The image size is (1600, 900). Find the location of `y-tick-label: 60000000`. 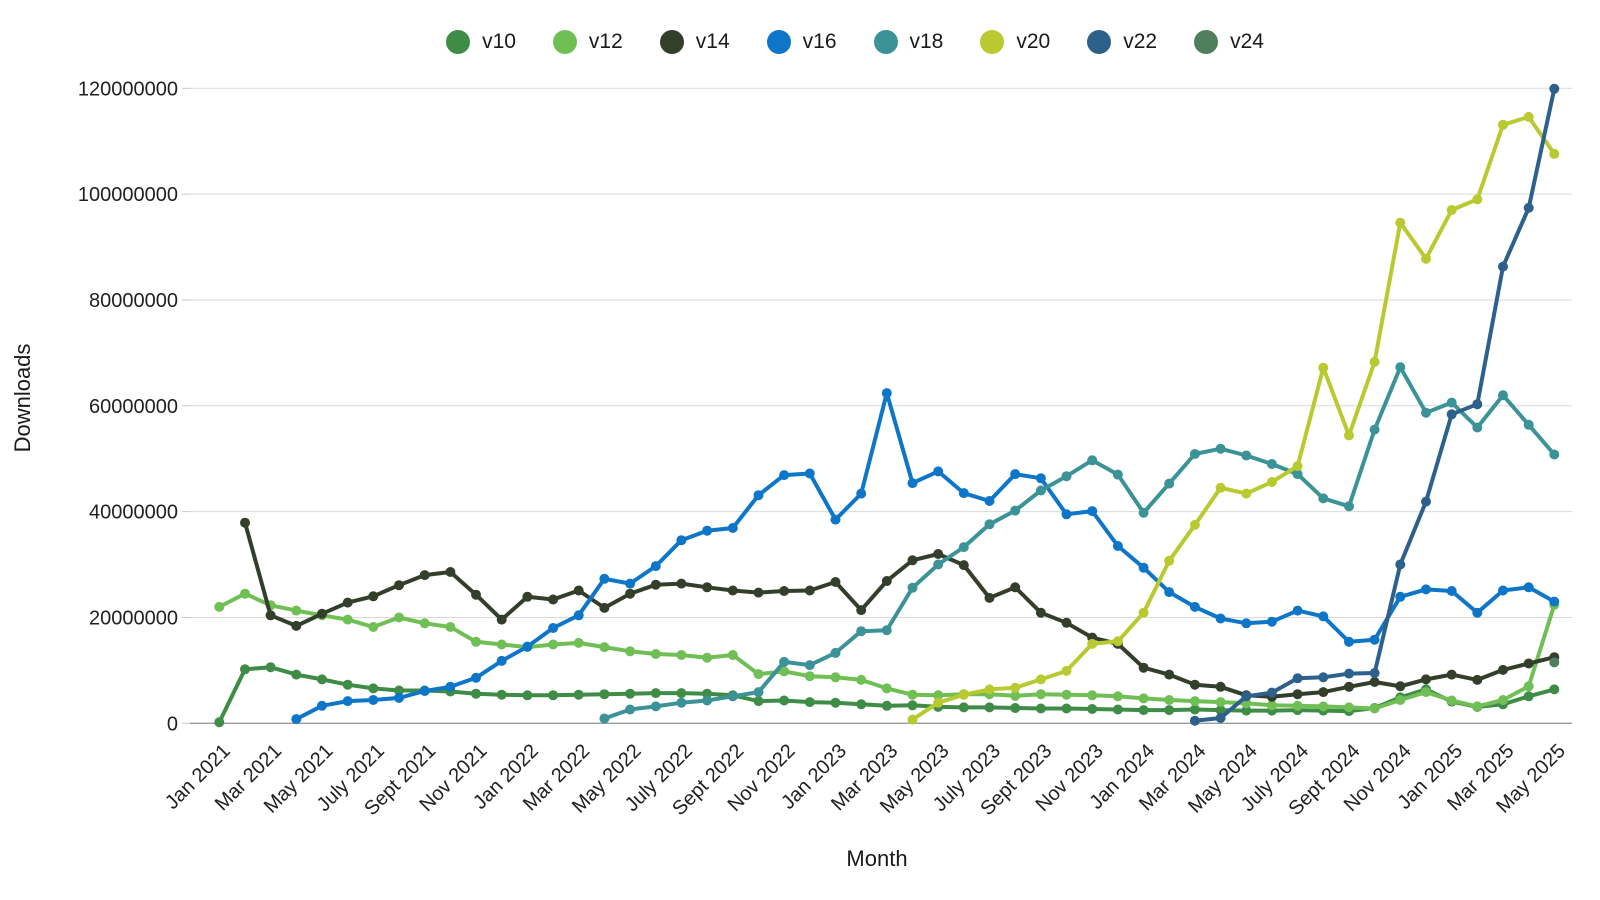

y-tick-label: 60000000 is located at coordinates (133, 407).